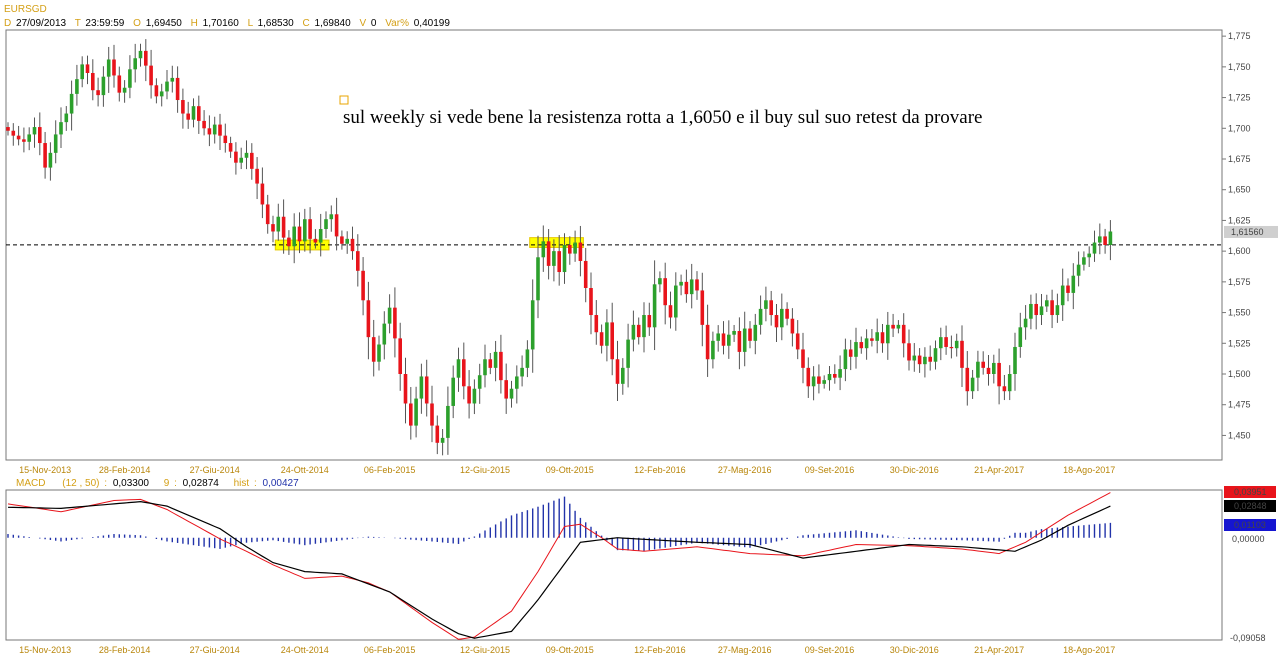  What do you see at coordinates (242, 483) in the screenshot?
I see `hist-label: hist` at bounding box center [242, 483].